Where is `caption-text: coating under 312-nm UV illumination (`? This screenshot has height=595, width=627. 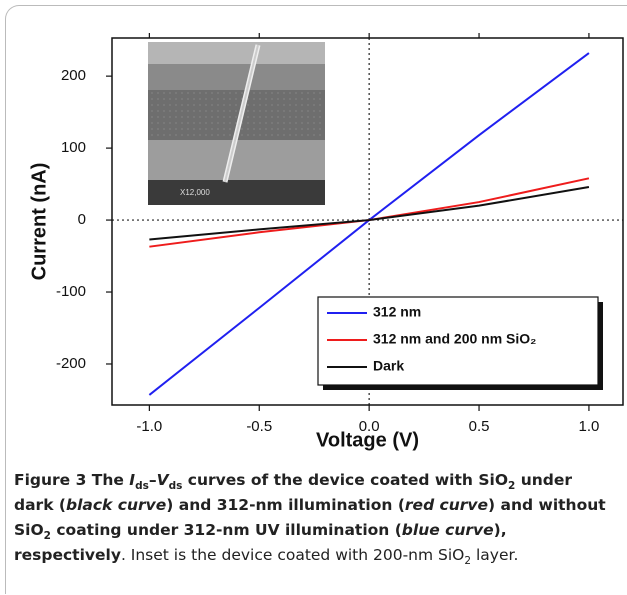
caption-text: coating under 312-nm UV illumination ( is located at coordinates (226, 530).